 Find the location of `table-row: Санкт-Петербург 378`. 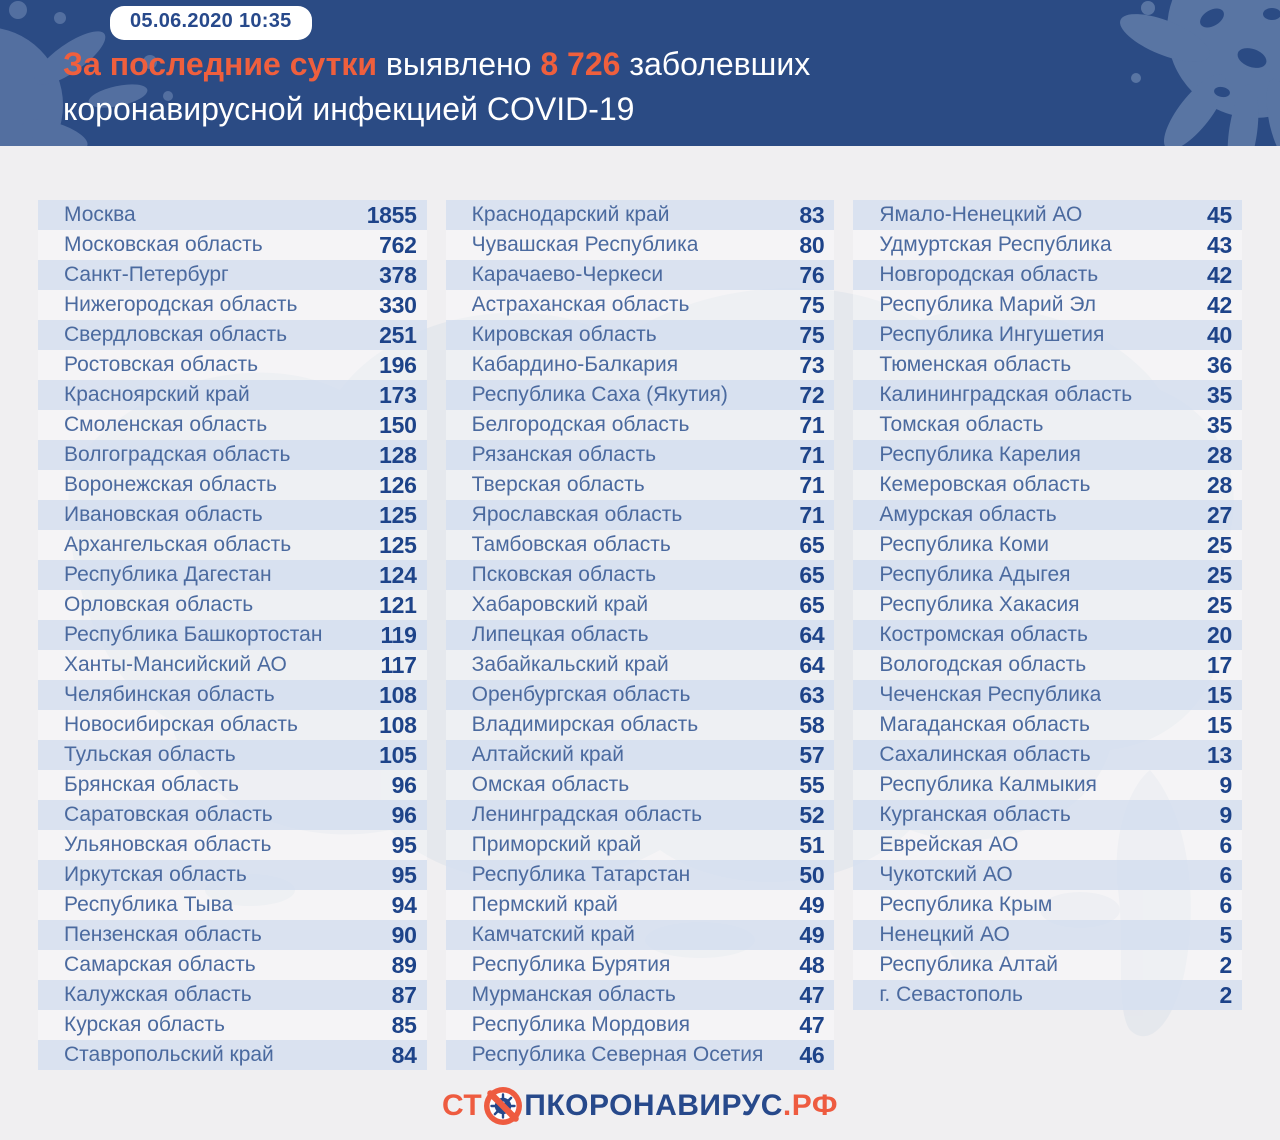

table-row: Санкт-Петербург 378 is located at coordinates (232, 275).